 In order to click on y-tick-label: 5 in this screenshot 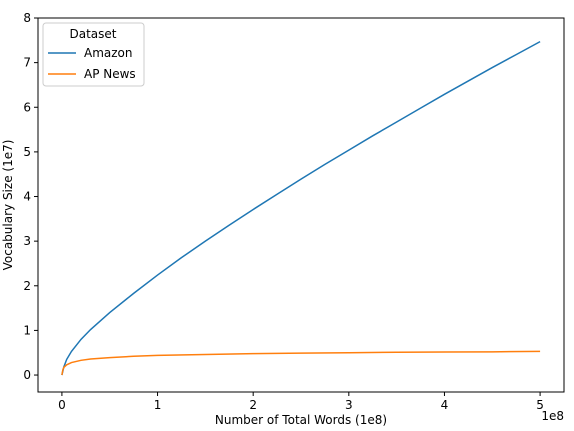, I will do `click(27, 152)`.